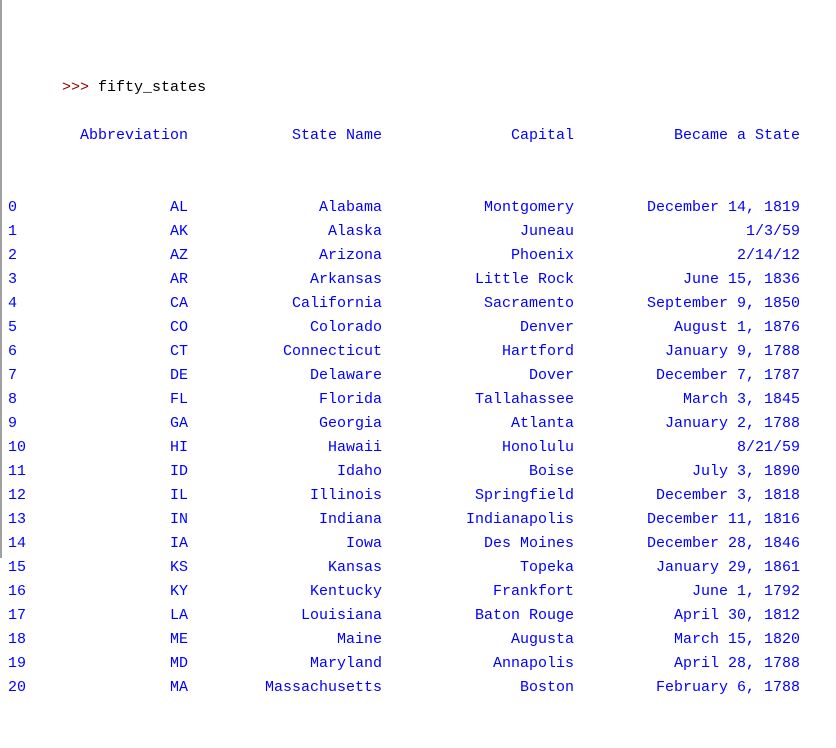 The height and width of the screenshot is (748, 836). What do you see at coordinates (350, 399) in the screenshot?
I see `cell-state-name: Florida` at bounding box center [350, 399].